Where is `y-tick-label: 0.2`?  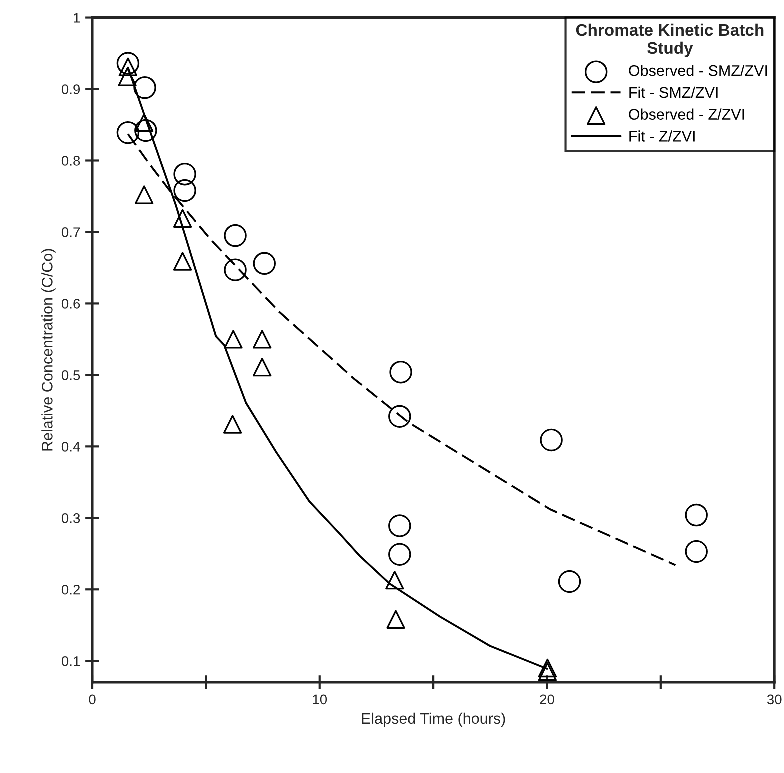 y-tick-label: 0.2 is located at coordinates (71, 589).